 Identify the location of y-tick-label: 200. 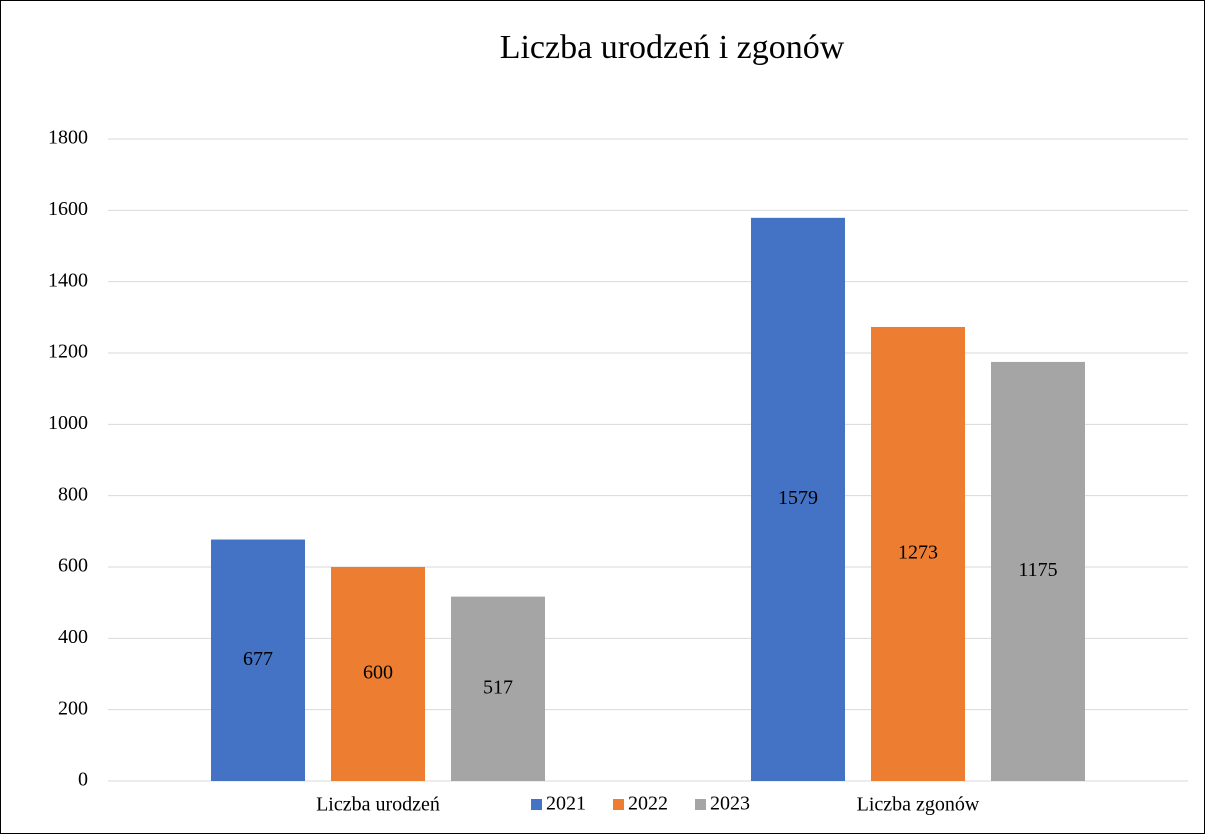
(73, 708).